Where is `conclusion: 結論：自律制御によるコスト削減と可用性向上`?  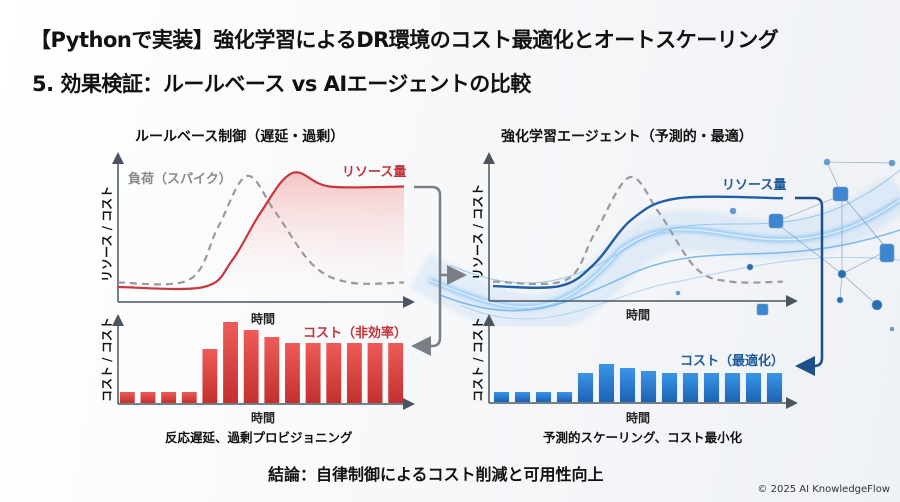 conclusion: 結論：自律制御によるコスト削減と可用性向上 is located at coordinates (436, 474).